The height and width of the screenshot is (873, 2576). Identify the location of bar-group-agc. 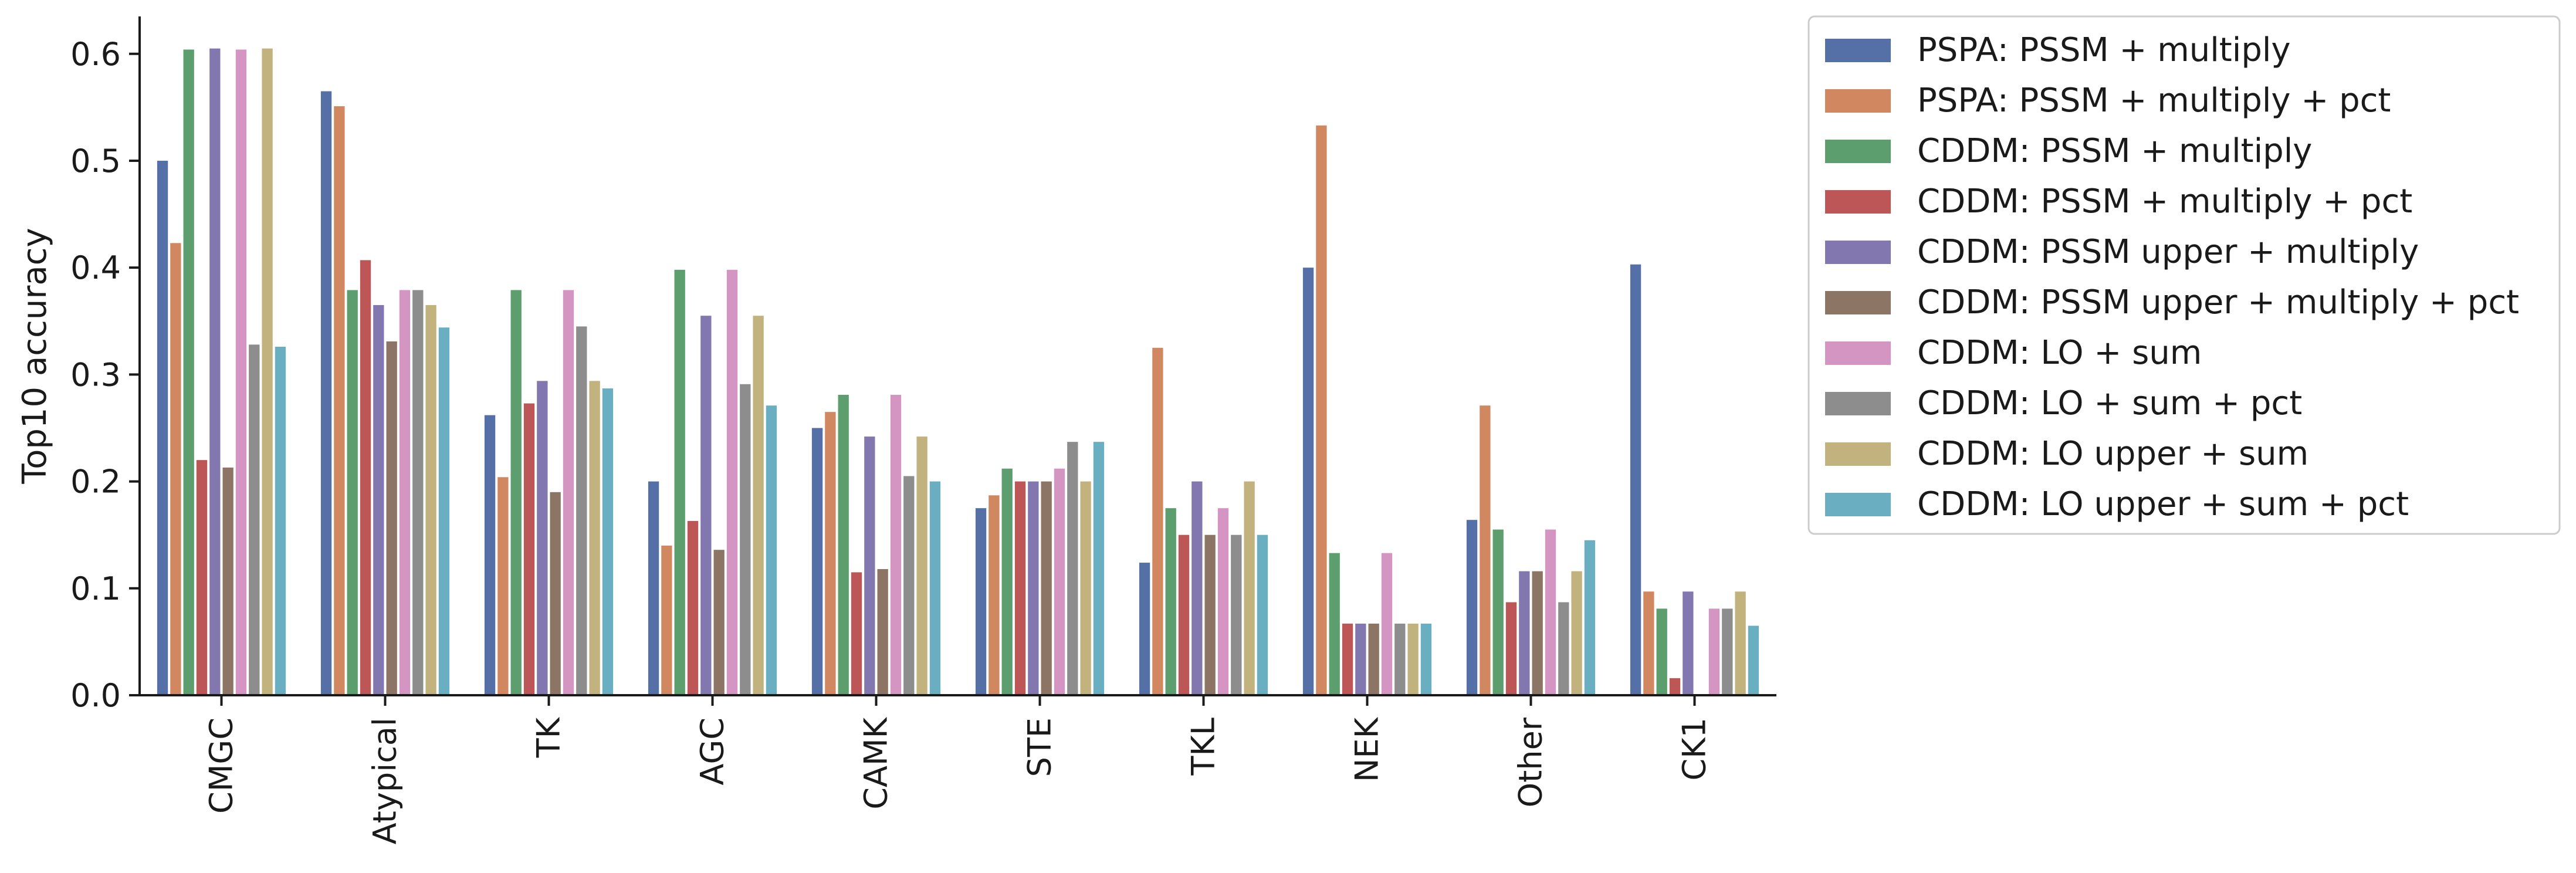
(712, 482).